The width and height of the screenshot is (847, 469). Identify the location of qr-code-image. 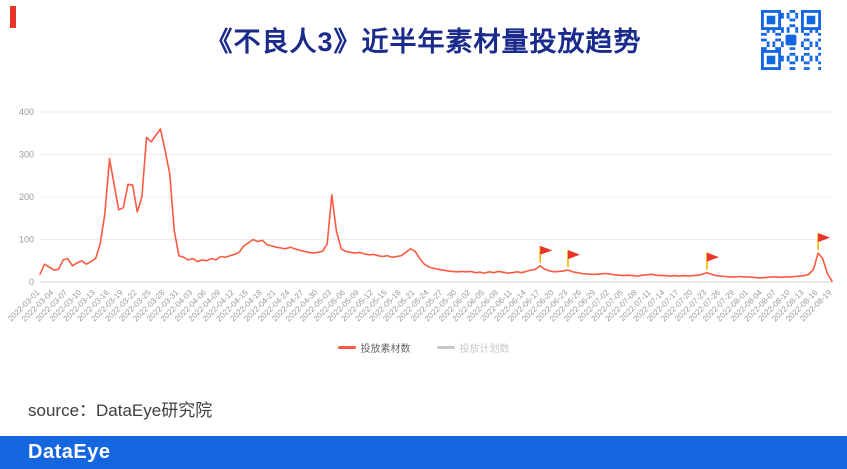
(791, 40).